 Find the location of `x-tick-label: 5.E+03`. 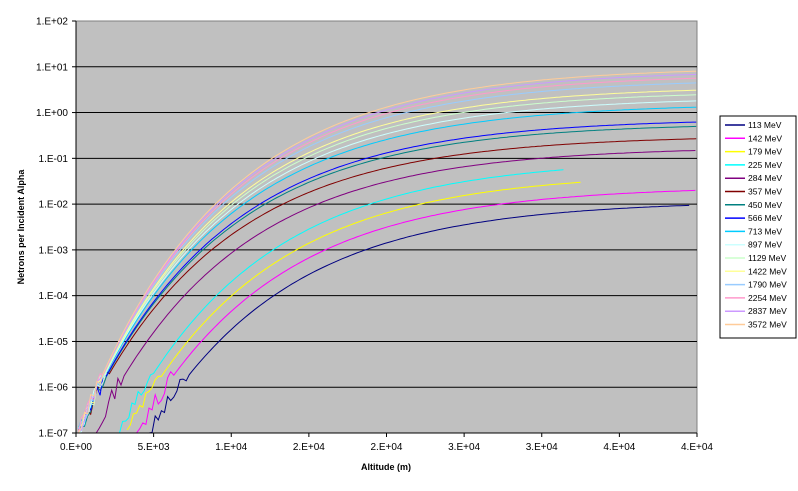

x-tick-label: 5.E+03 is located at coordinates (154, 447).